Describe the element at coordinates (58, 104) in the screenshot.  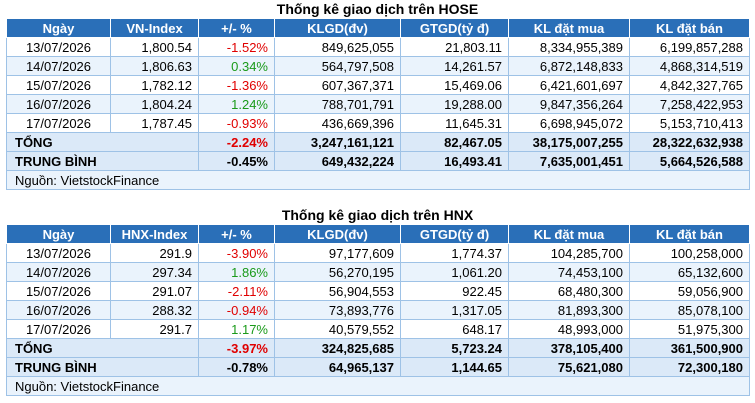
I see `date-cell: 16/07/2026` at that location.